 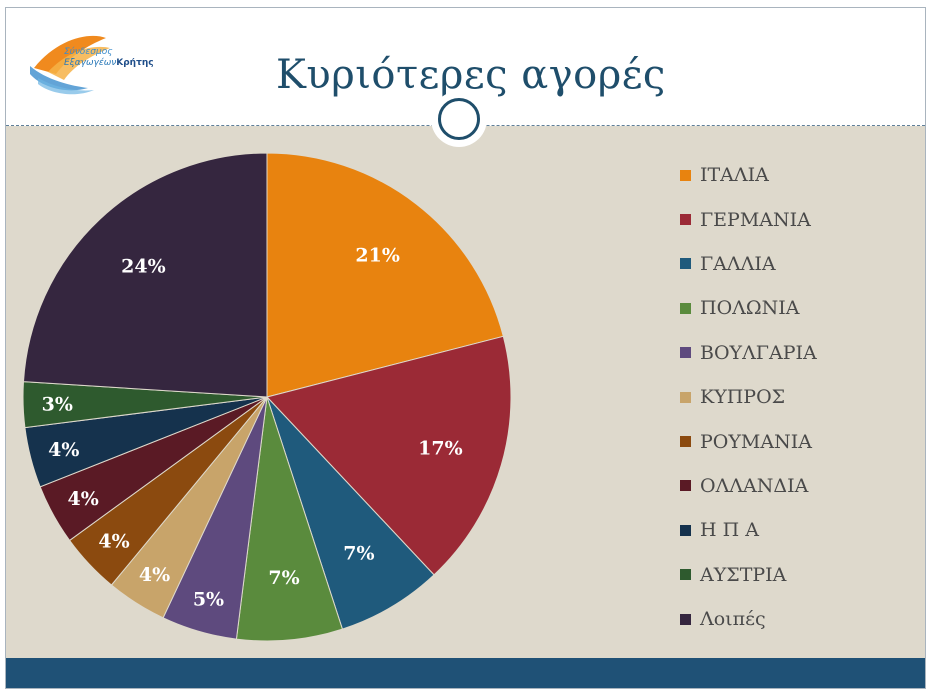 I want to click on pie-label-2: 7%, so click(x=358, y=553).